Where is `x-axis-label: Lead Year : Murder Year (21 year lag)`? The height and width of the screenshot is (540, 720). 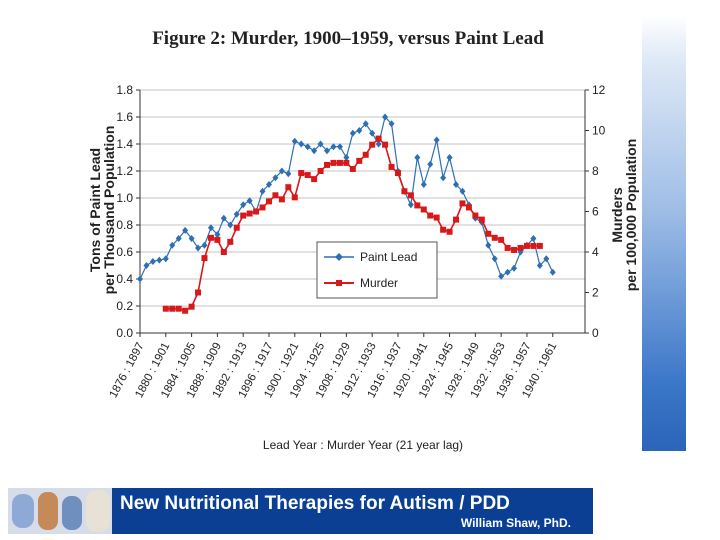 x-axis-label: Lead Year : Murder Year (21 year lag) is located at coordinates (363, 445).